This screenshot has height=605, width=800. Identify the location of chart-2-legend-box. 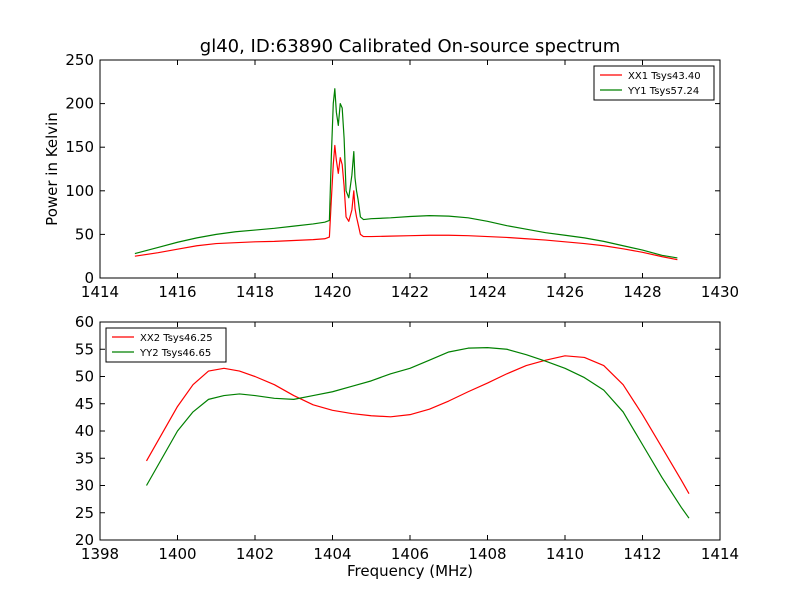
(166, 345).